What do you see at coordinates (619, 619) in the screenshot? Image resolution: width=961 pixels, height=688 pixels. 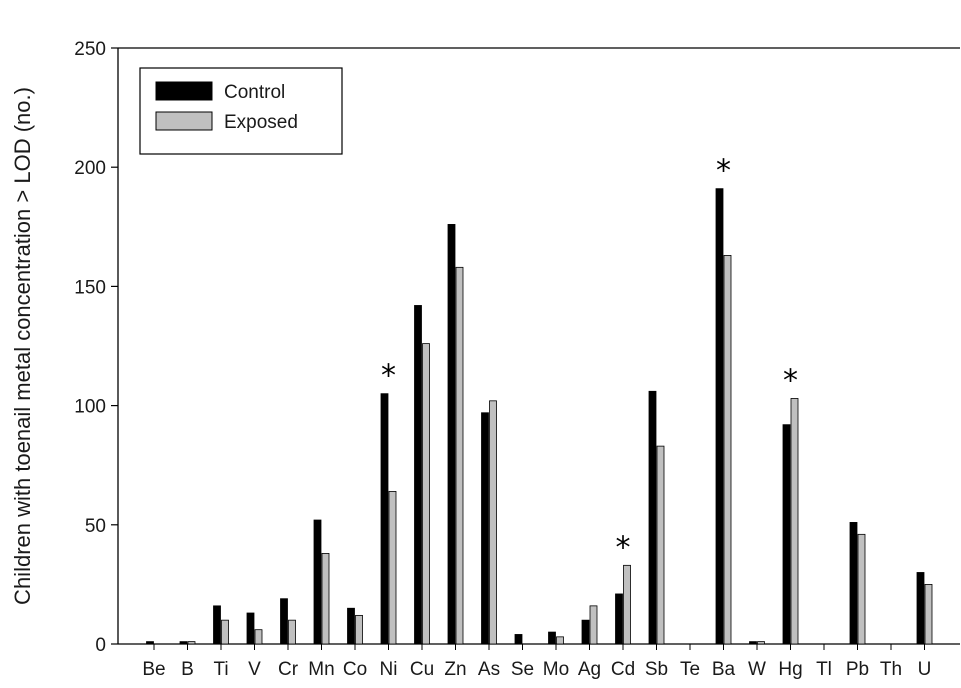 I see `bar-control-cd` at bounding box center [619, 619].